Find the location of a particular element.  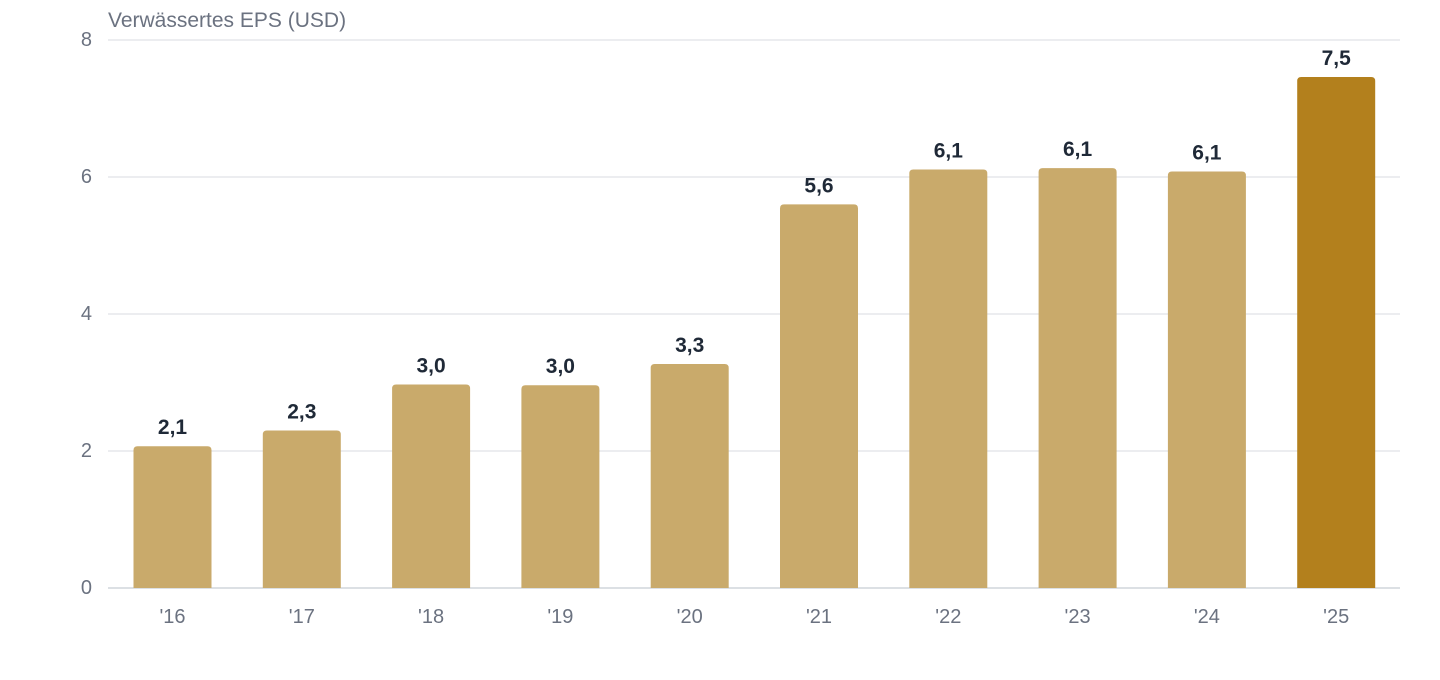

bar-value-label: 5,6 is located at coordinates (818, 185).